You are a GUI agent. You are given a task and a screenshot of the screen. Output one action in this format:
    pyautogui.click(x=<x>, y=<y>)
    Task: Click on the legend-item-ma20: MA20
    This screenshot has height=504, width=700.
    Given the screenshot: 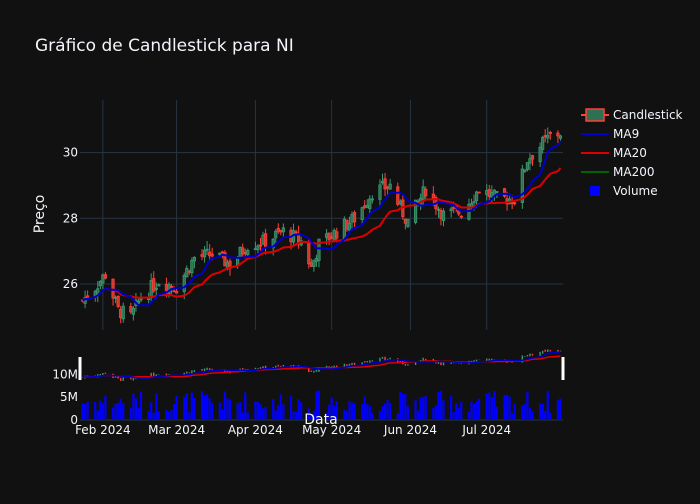 What is the action you would take?
    pyautogui.click(x=614, y=153)
    